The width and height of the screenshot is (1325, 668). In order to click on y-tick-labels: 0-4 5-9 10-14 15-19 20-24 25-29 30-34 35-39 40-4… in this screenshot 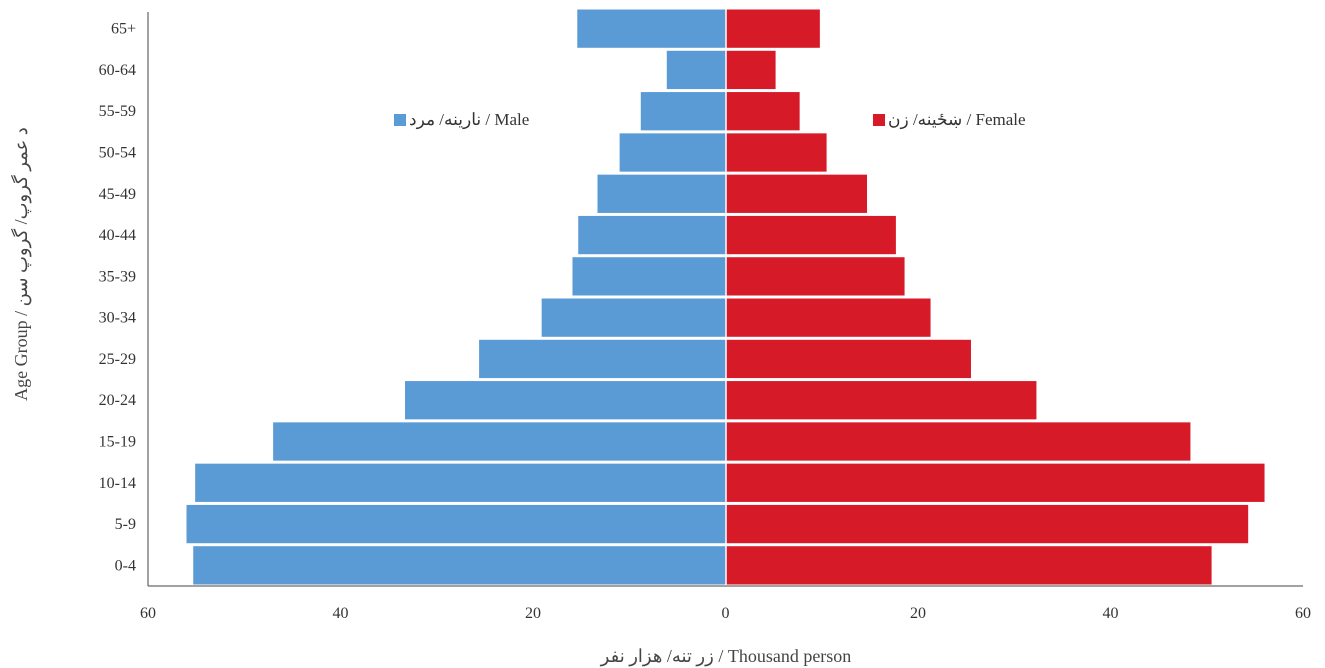, I will do `click(117, 298)`.